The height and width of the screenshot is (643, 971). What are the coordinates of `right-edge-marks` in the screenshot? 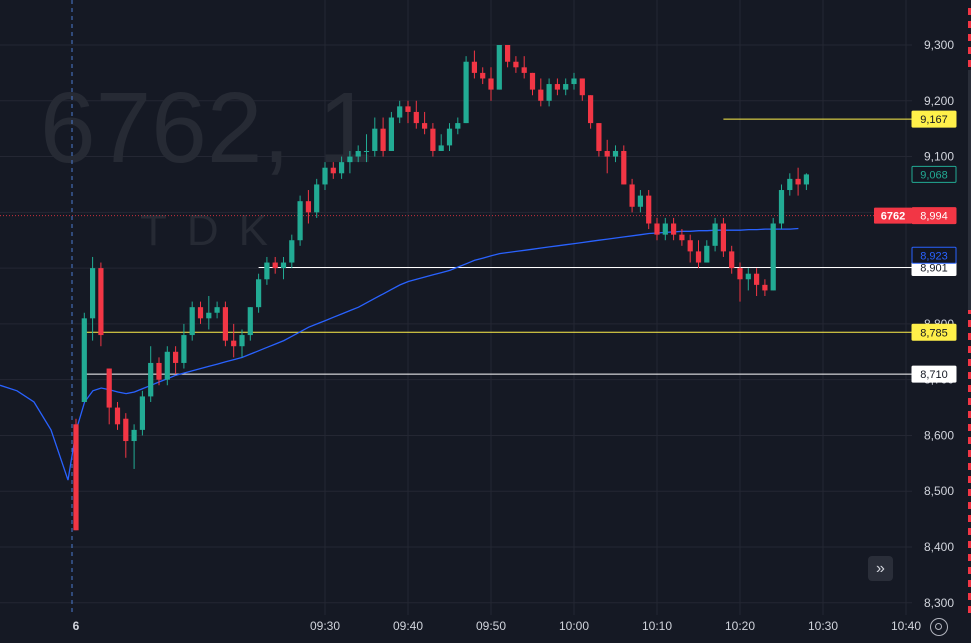 It's located at (969, 310).